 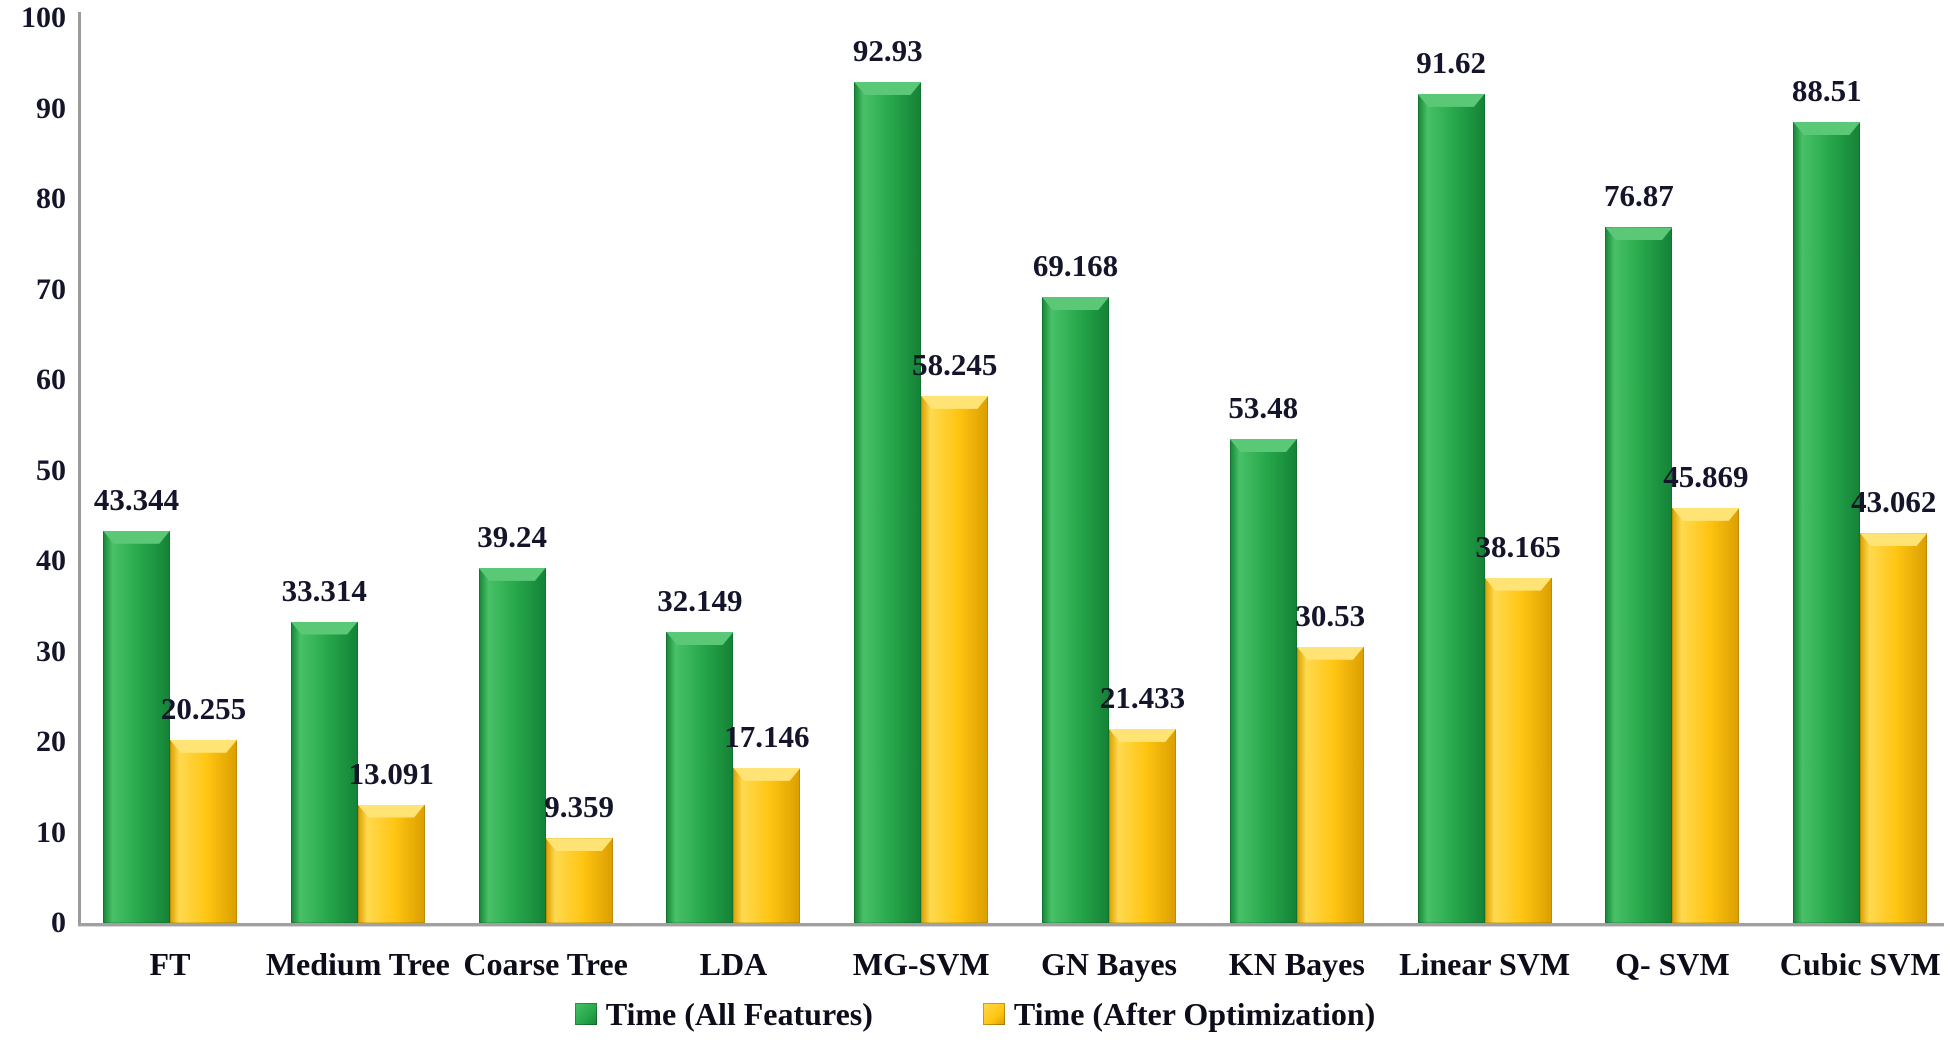 What do you see at coordinates (51, 289) in the screenshot?
I see `y-axis-tick-label: 70` at bounding box center [51, 289].